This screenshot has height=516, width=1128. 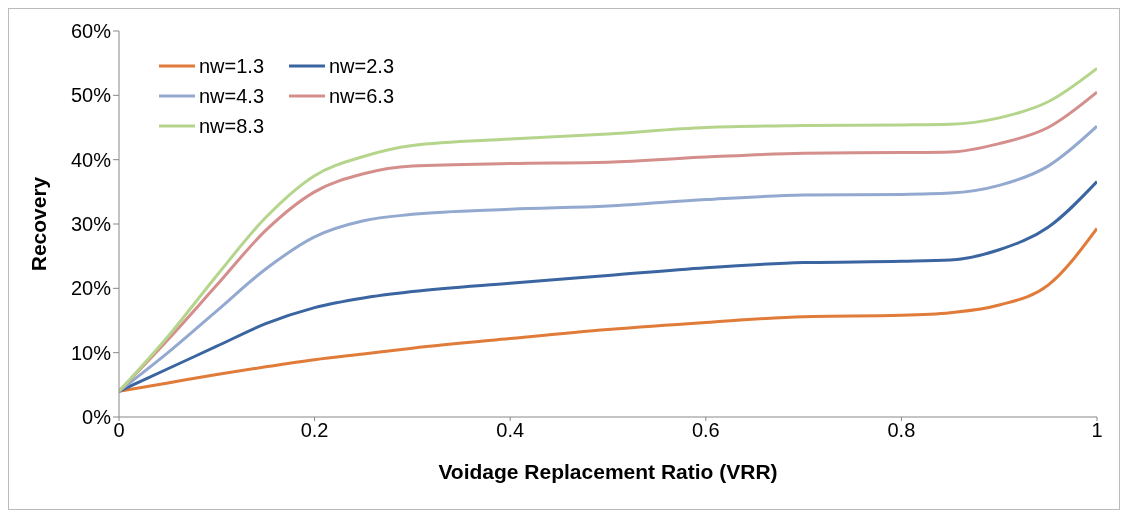 I want to click on x-tick-label: 0.6, so click(x=705, y=430).